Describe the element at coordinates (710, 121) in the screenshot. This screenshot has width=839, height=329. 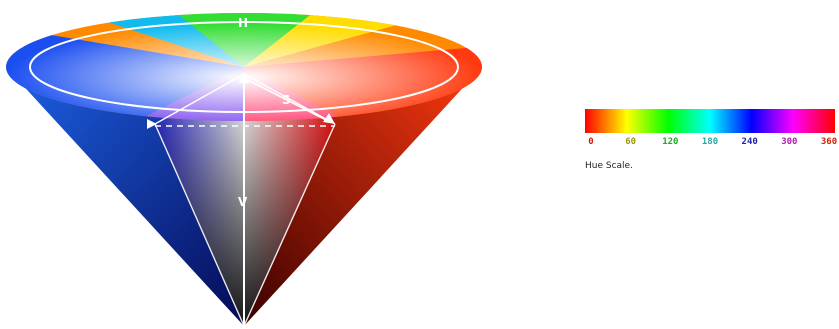
I see `hue-gradient-bar` at that location.